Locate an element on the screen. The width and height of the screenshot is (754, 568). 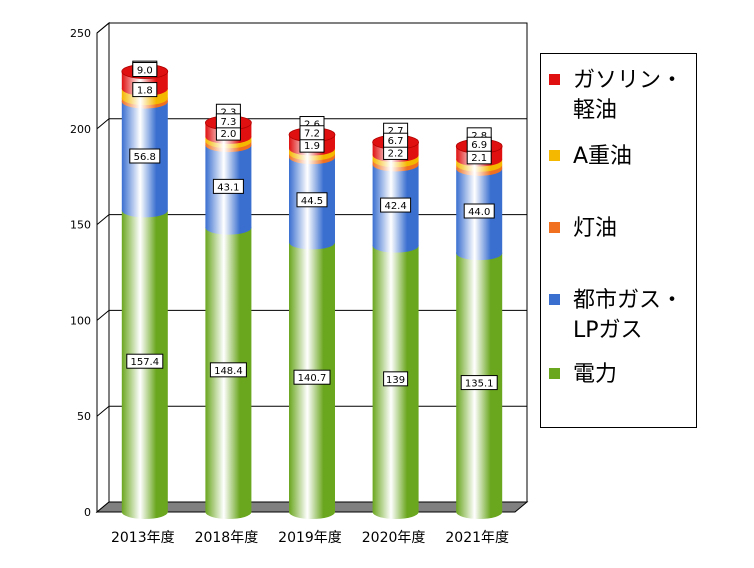
svg-text: 42.4 is located at coordinates (395, 206).